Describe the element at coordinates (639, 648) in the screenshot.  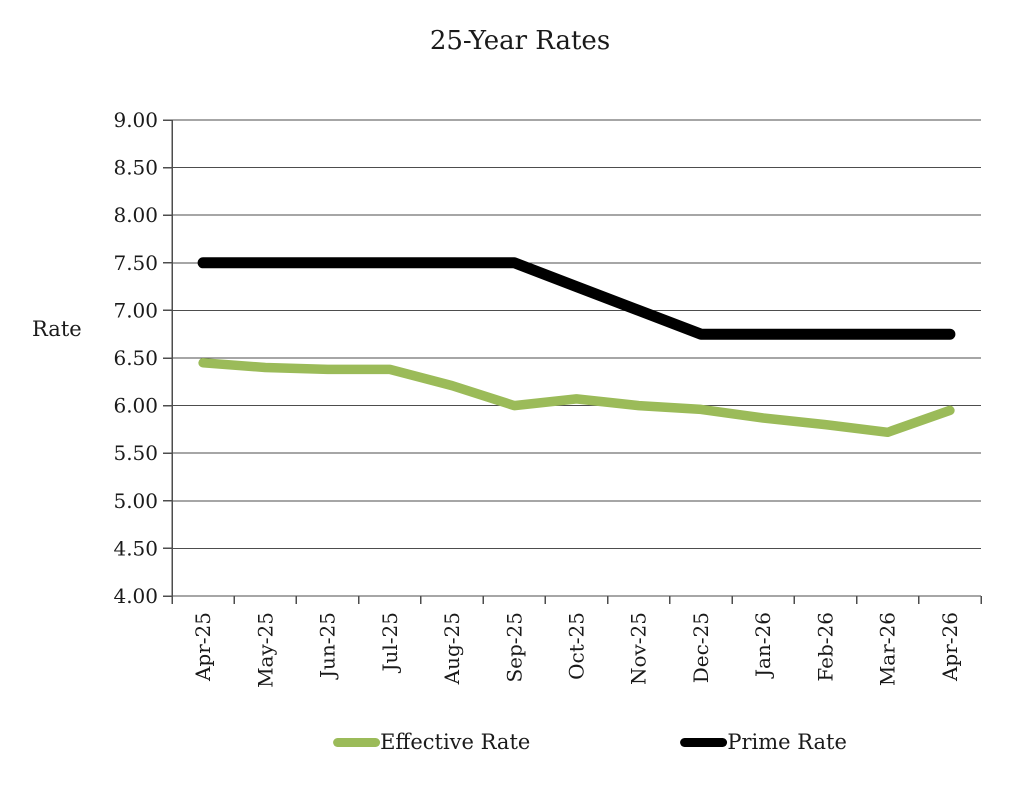
I see `x-tick-label: Nov-25` at that location.